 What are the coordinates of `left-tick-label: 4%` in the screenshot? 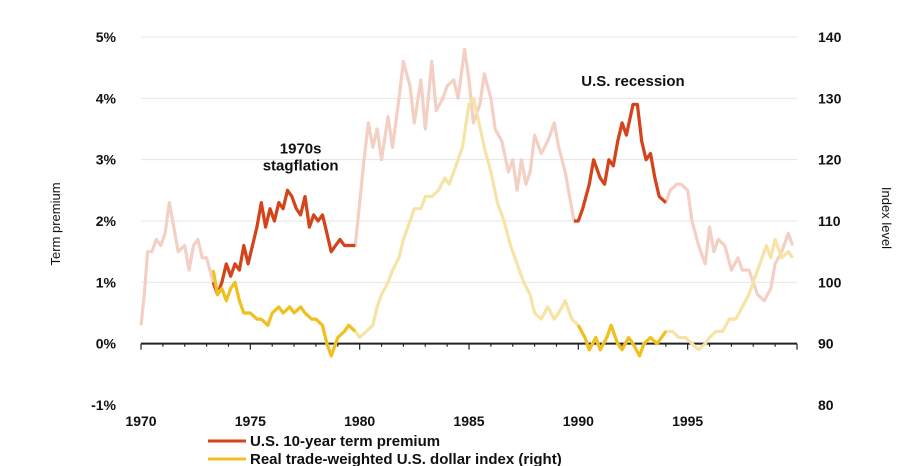 It's located at (106, 98).